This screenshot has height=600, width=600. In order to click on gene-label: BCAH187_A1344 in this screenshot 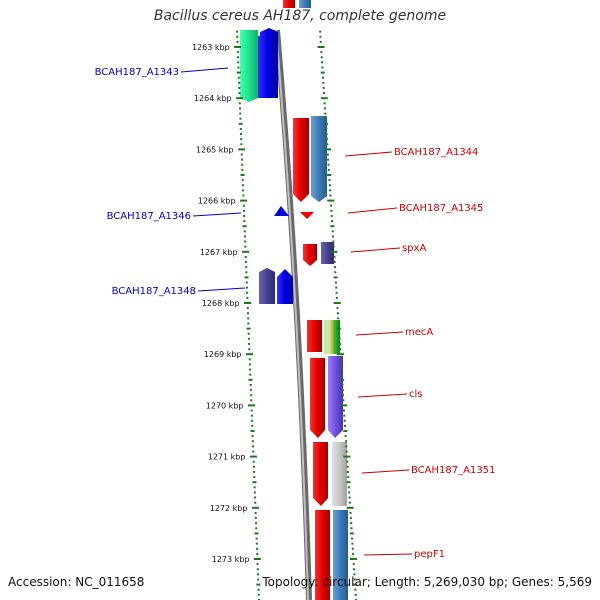, I will do `click(436, 152)`.